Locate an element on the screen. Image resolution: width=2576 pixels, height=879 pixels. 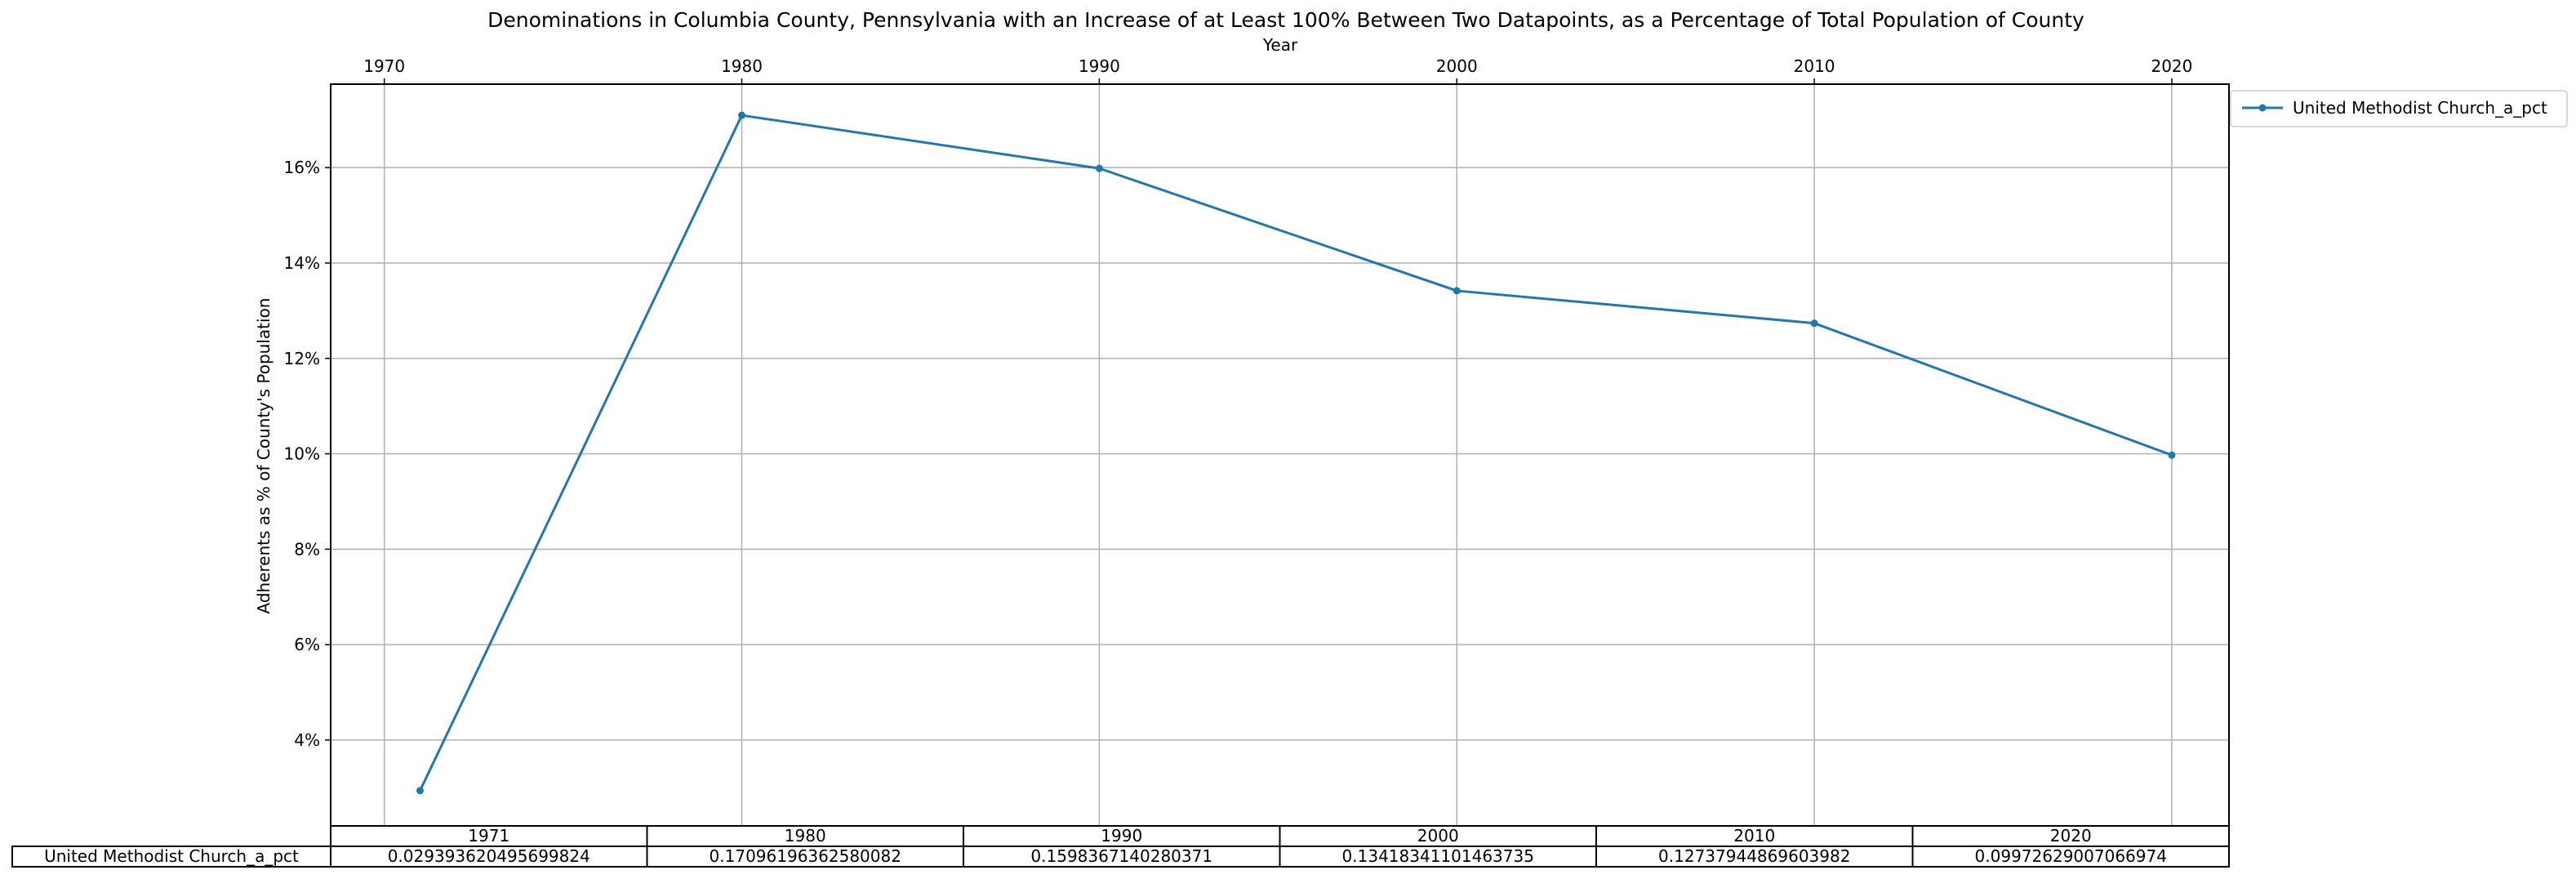
table-cell: 0.1598367140280371 is located at coordinates (1121, 856).